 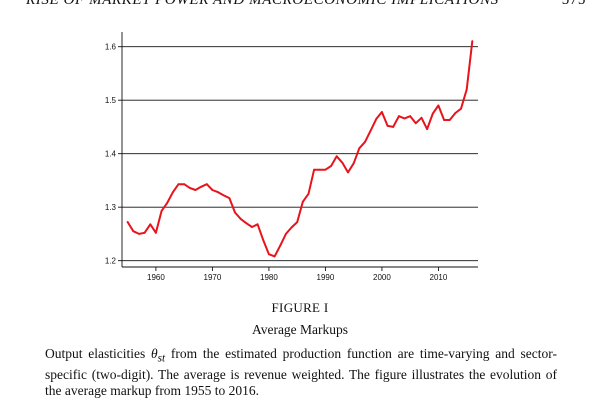 I want to click on data-point-1980, so click(x=269, y=254).